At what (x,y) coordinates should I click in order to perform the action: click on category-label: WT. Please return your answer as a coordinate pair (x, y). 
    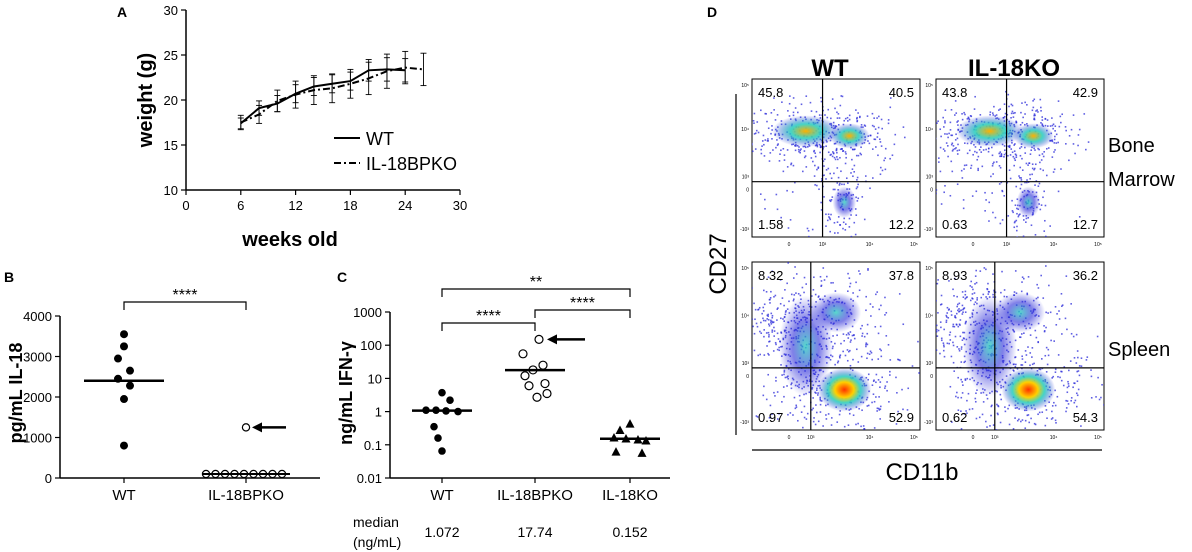
    Looking at the image, I should click on (441, 495).